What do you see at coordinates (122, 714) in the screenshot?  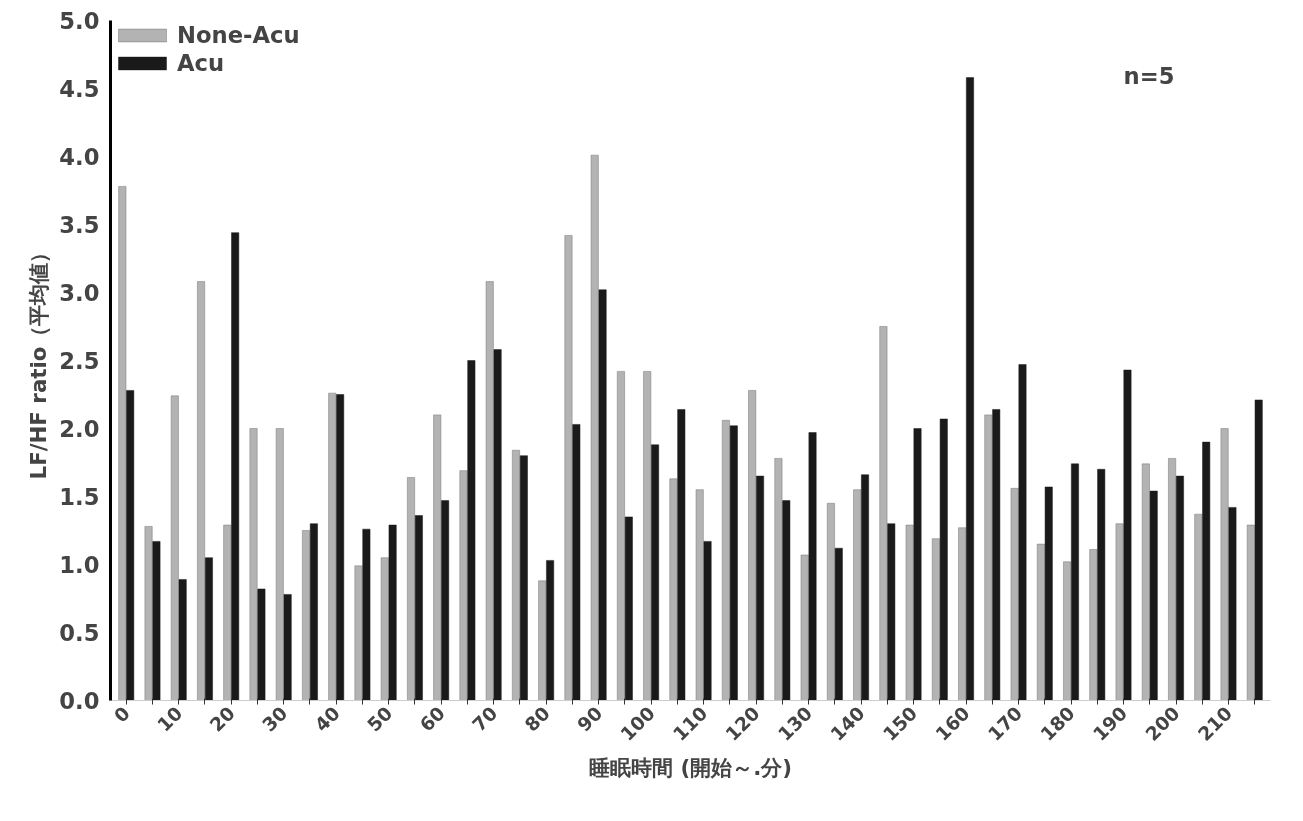 I see `x-tick-label: 0` at bounding box center [122, 714].